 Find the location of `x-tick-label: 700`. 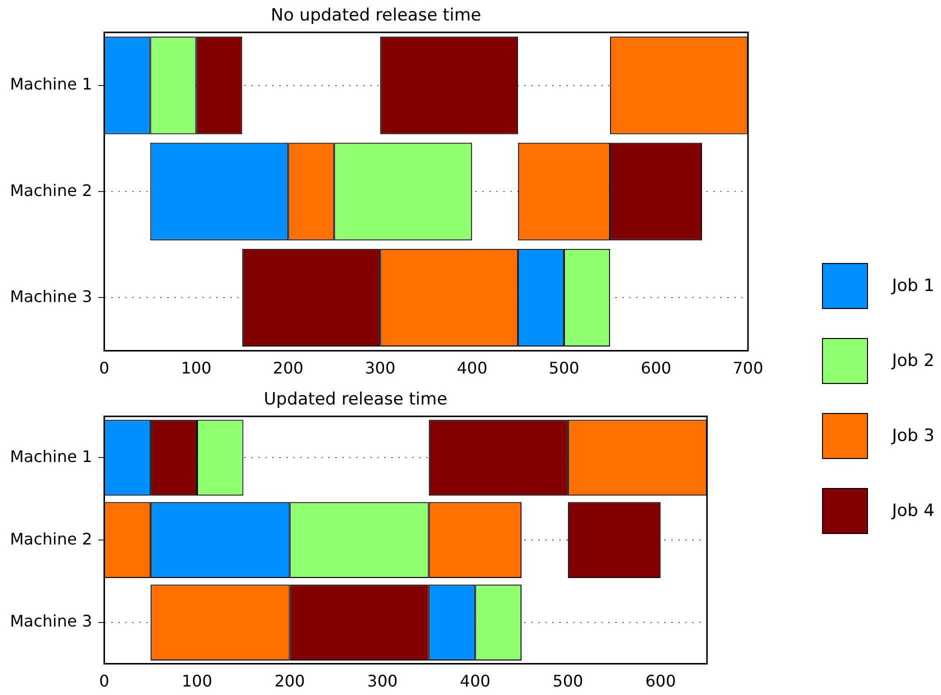

x-tick-label: 700 is located at coordinates (748, 368).